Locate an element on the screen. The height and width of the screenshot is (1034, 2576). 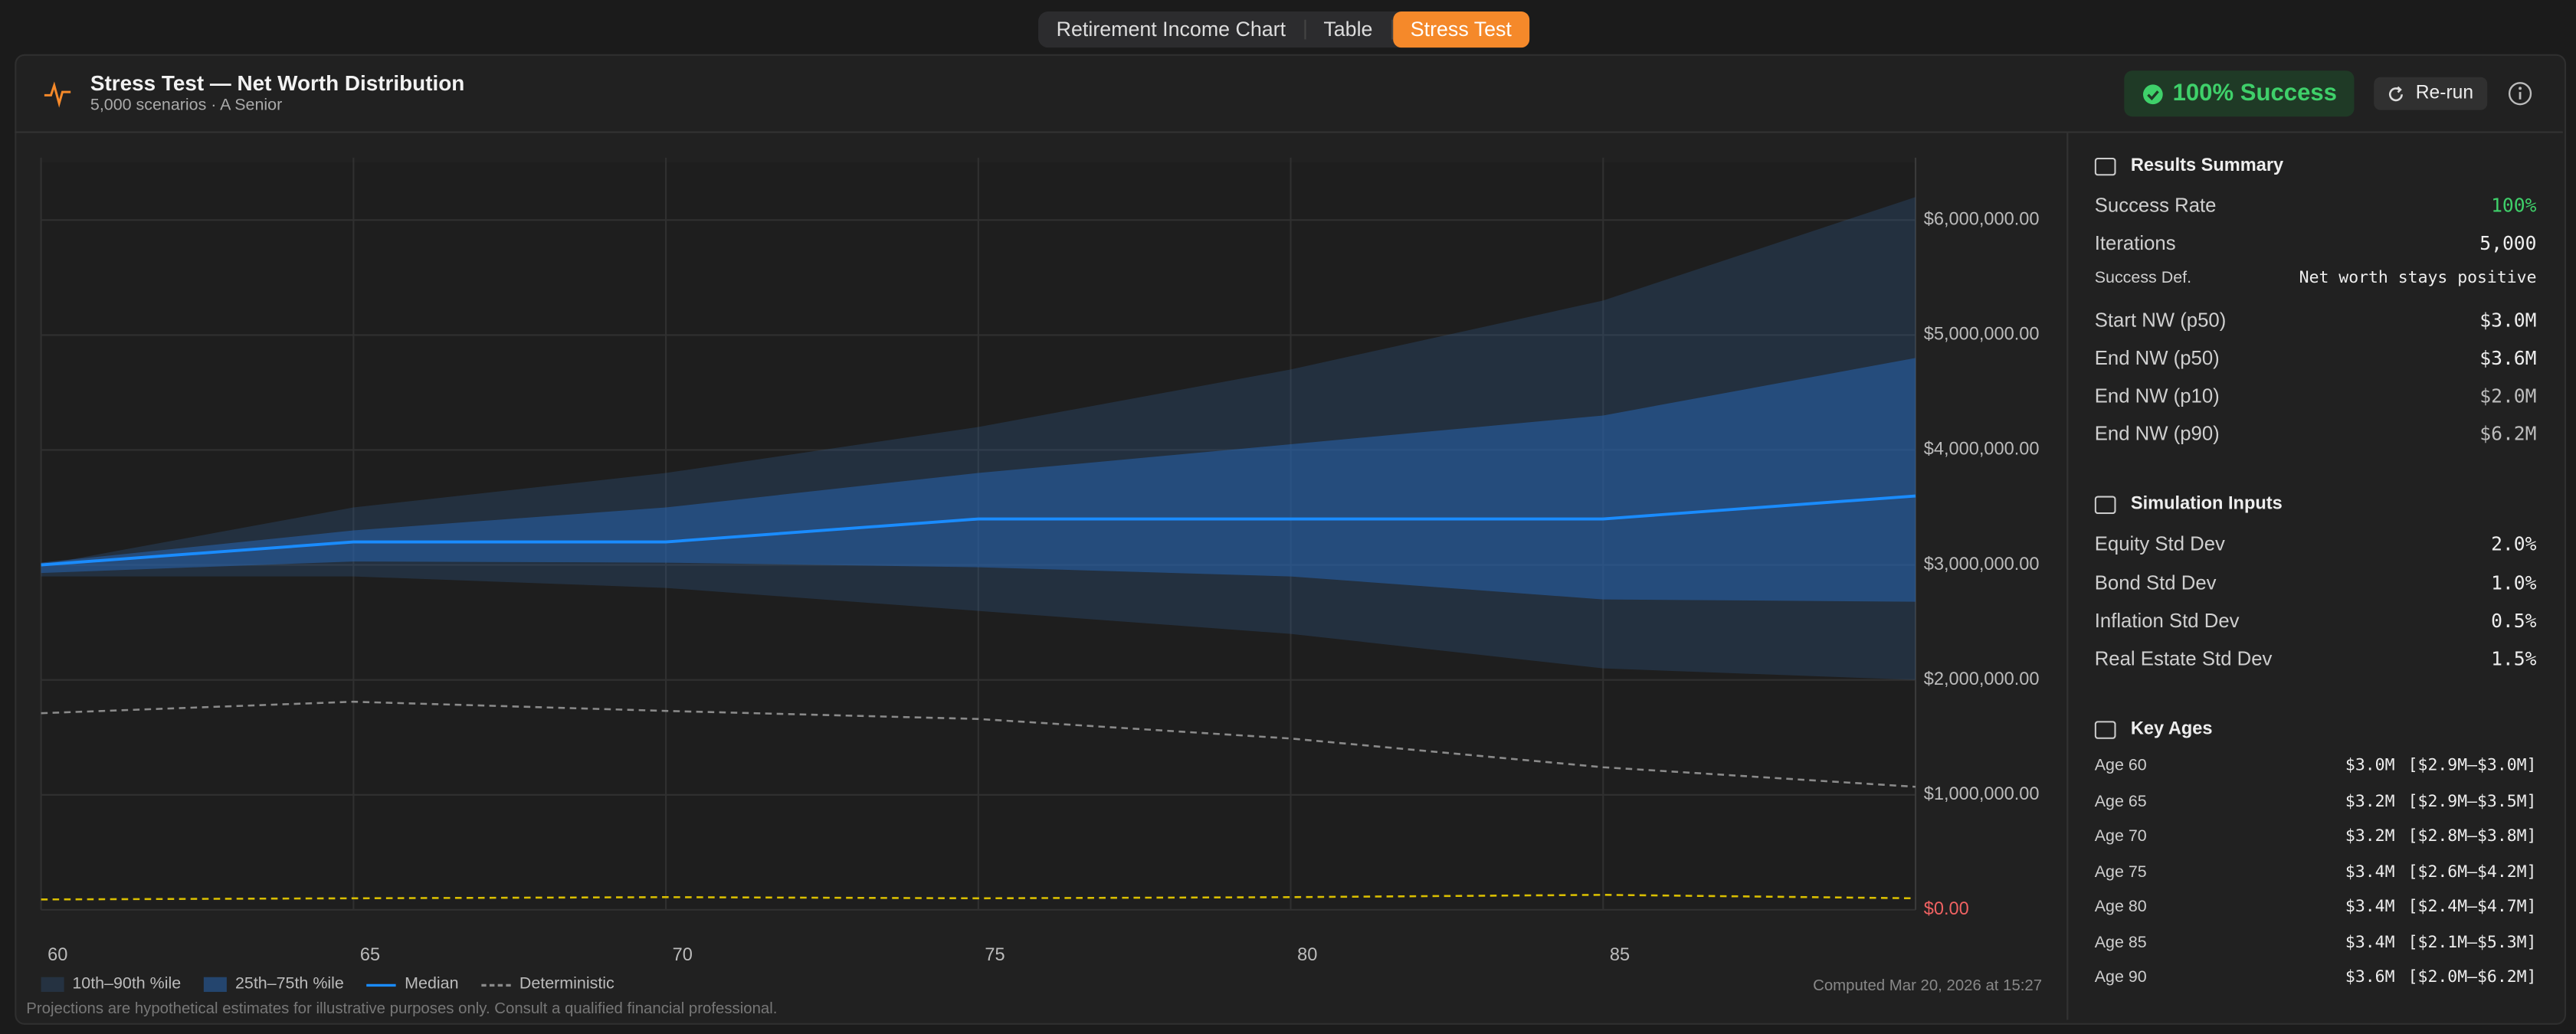
section-title-text: Results Summary is located at coordinates (2207, 165).